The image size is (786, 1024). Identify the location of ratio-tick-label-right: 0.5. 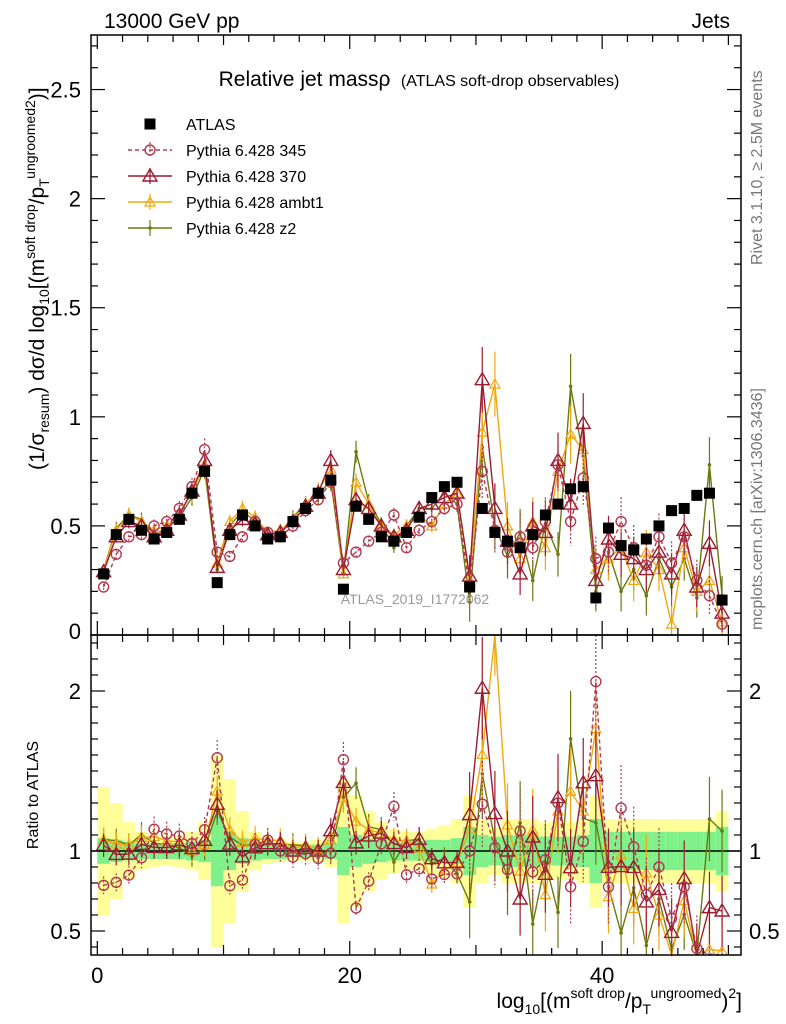
(764, 931).